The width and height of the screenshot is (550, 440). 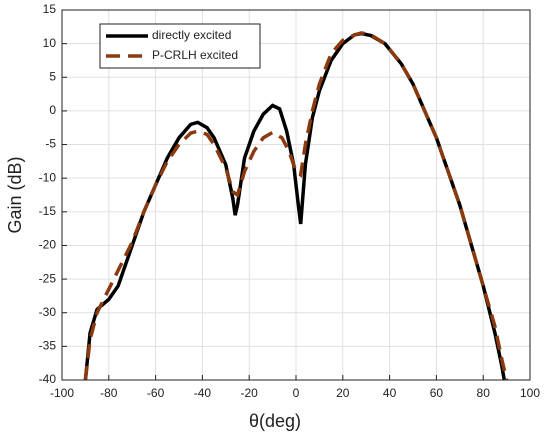 I want to click on x-tick-label: 0, so click(x=296, y=393).